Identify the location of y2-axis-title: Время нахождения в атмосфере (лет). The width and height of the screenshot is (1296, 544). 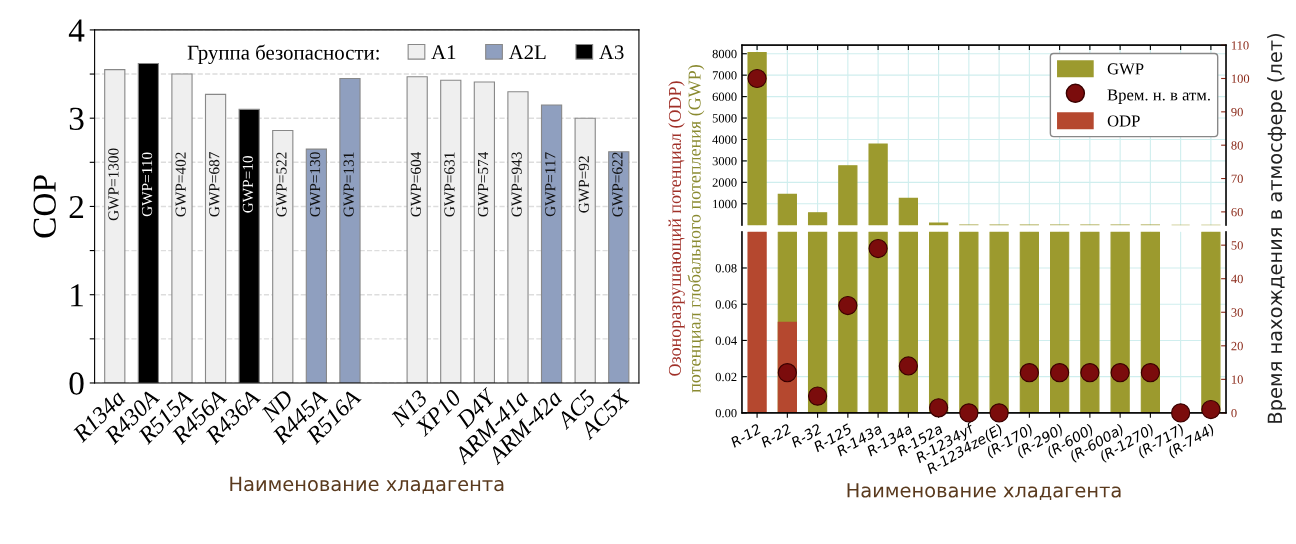
(1276, 228).